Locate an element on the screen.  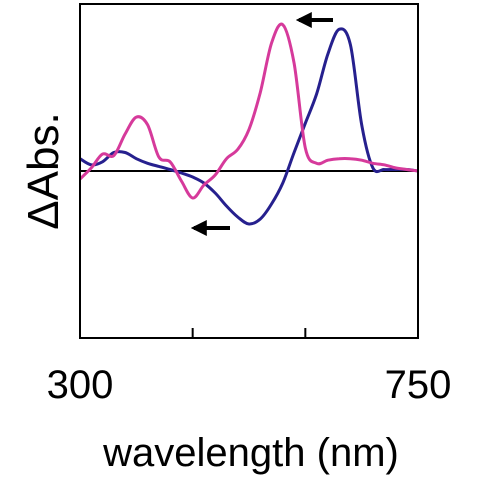
x-tick-label-1: 750 is located at coordinates (418, 385).